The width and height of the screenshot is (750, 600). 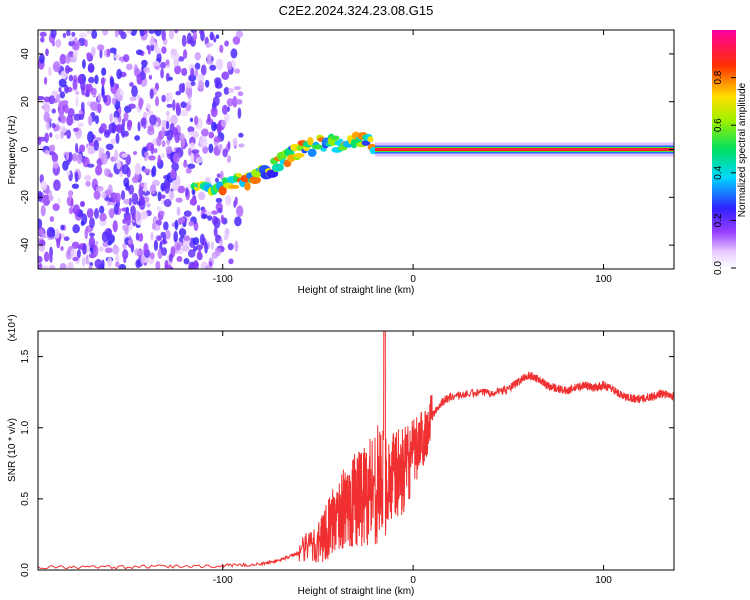 What do you see at coordinates (223, 279) in the screenshot?
I see `x-tick-label: -100` at bounding box center [223, 279].